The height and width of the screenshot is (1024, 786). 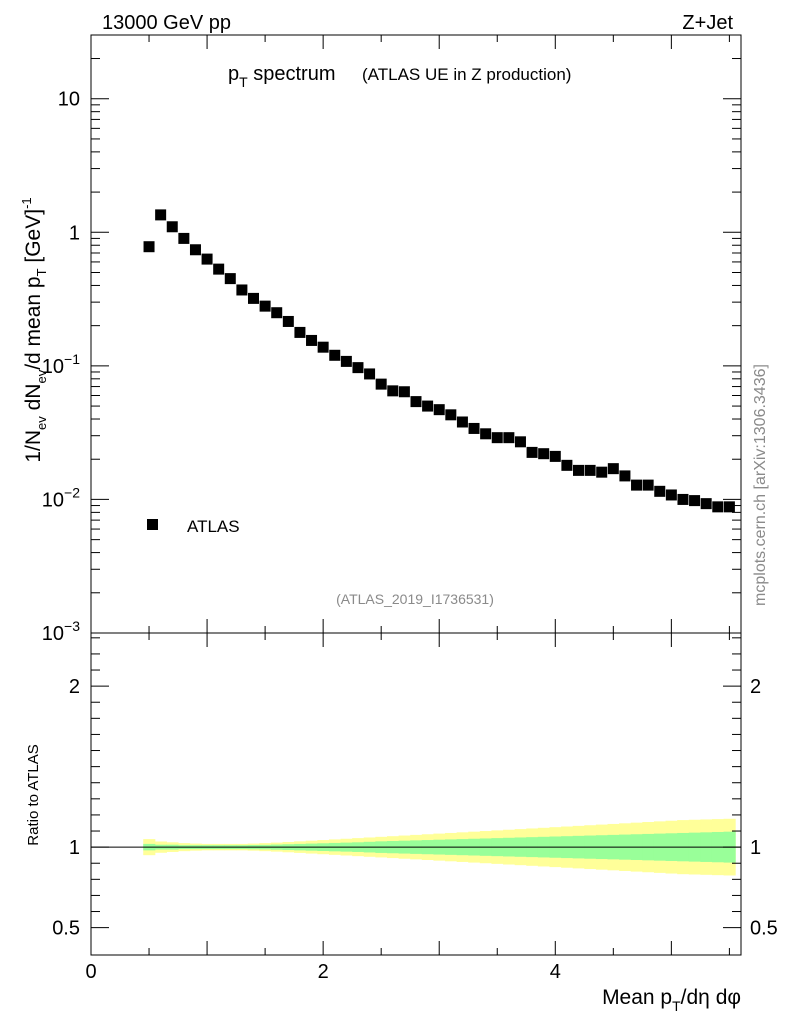 What do you see at coordinates (166, 23) in the screenshot?
I see `energy-label: 13000 GeV pp` at bounding box center [166, 23].